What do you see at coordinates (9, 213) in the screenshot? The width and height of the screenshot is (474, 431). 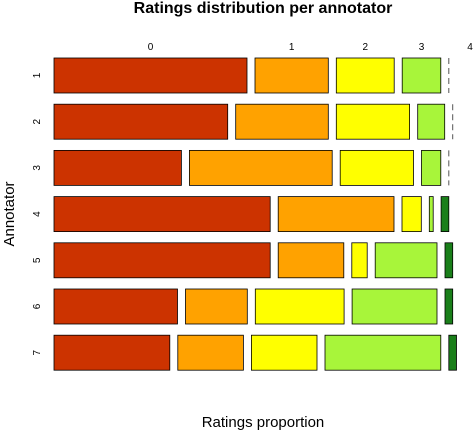 I see `y-axis-label: Annotator` at bounding box center [9, 213].